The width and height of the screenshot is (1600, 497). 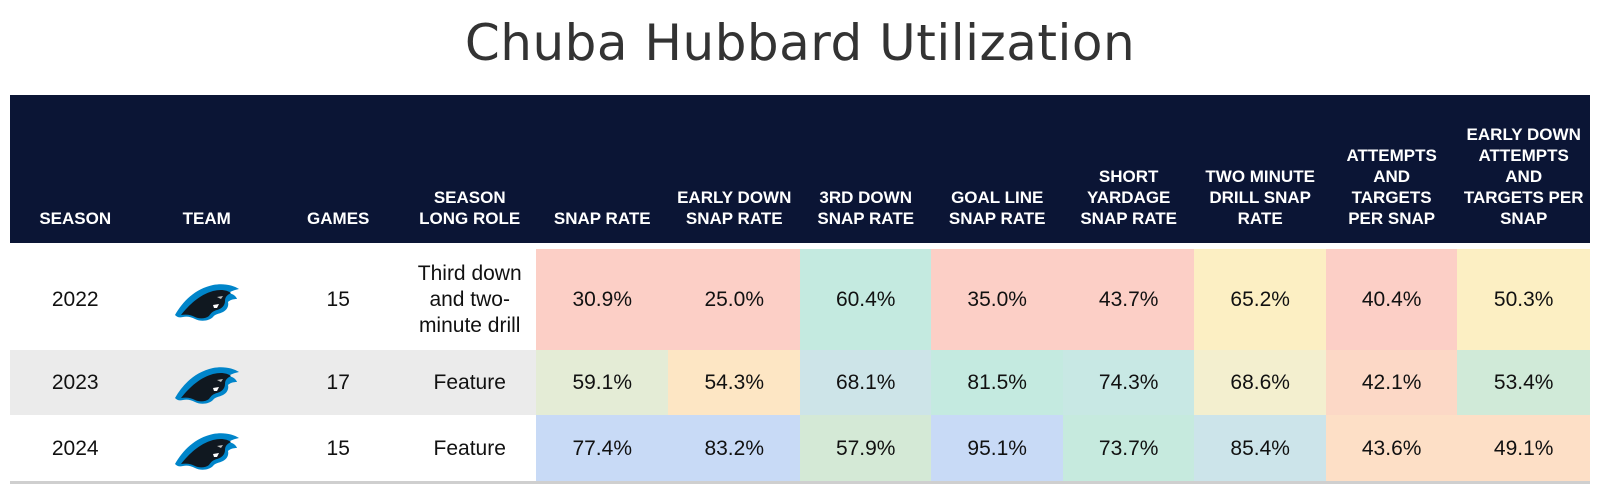 I want to click on season-cell: 2023, so click(x=75, y=382).